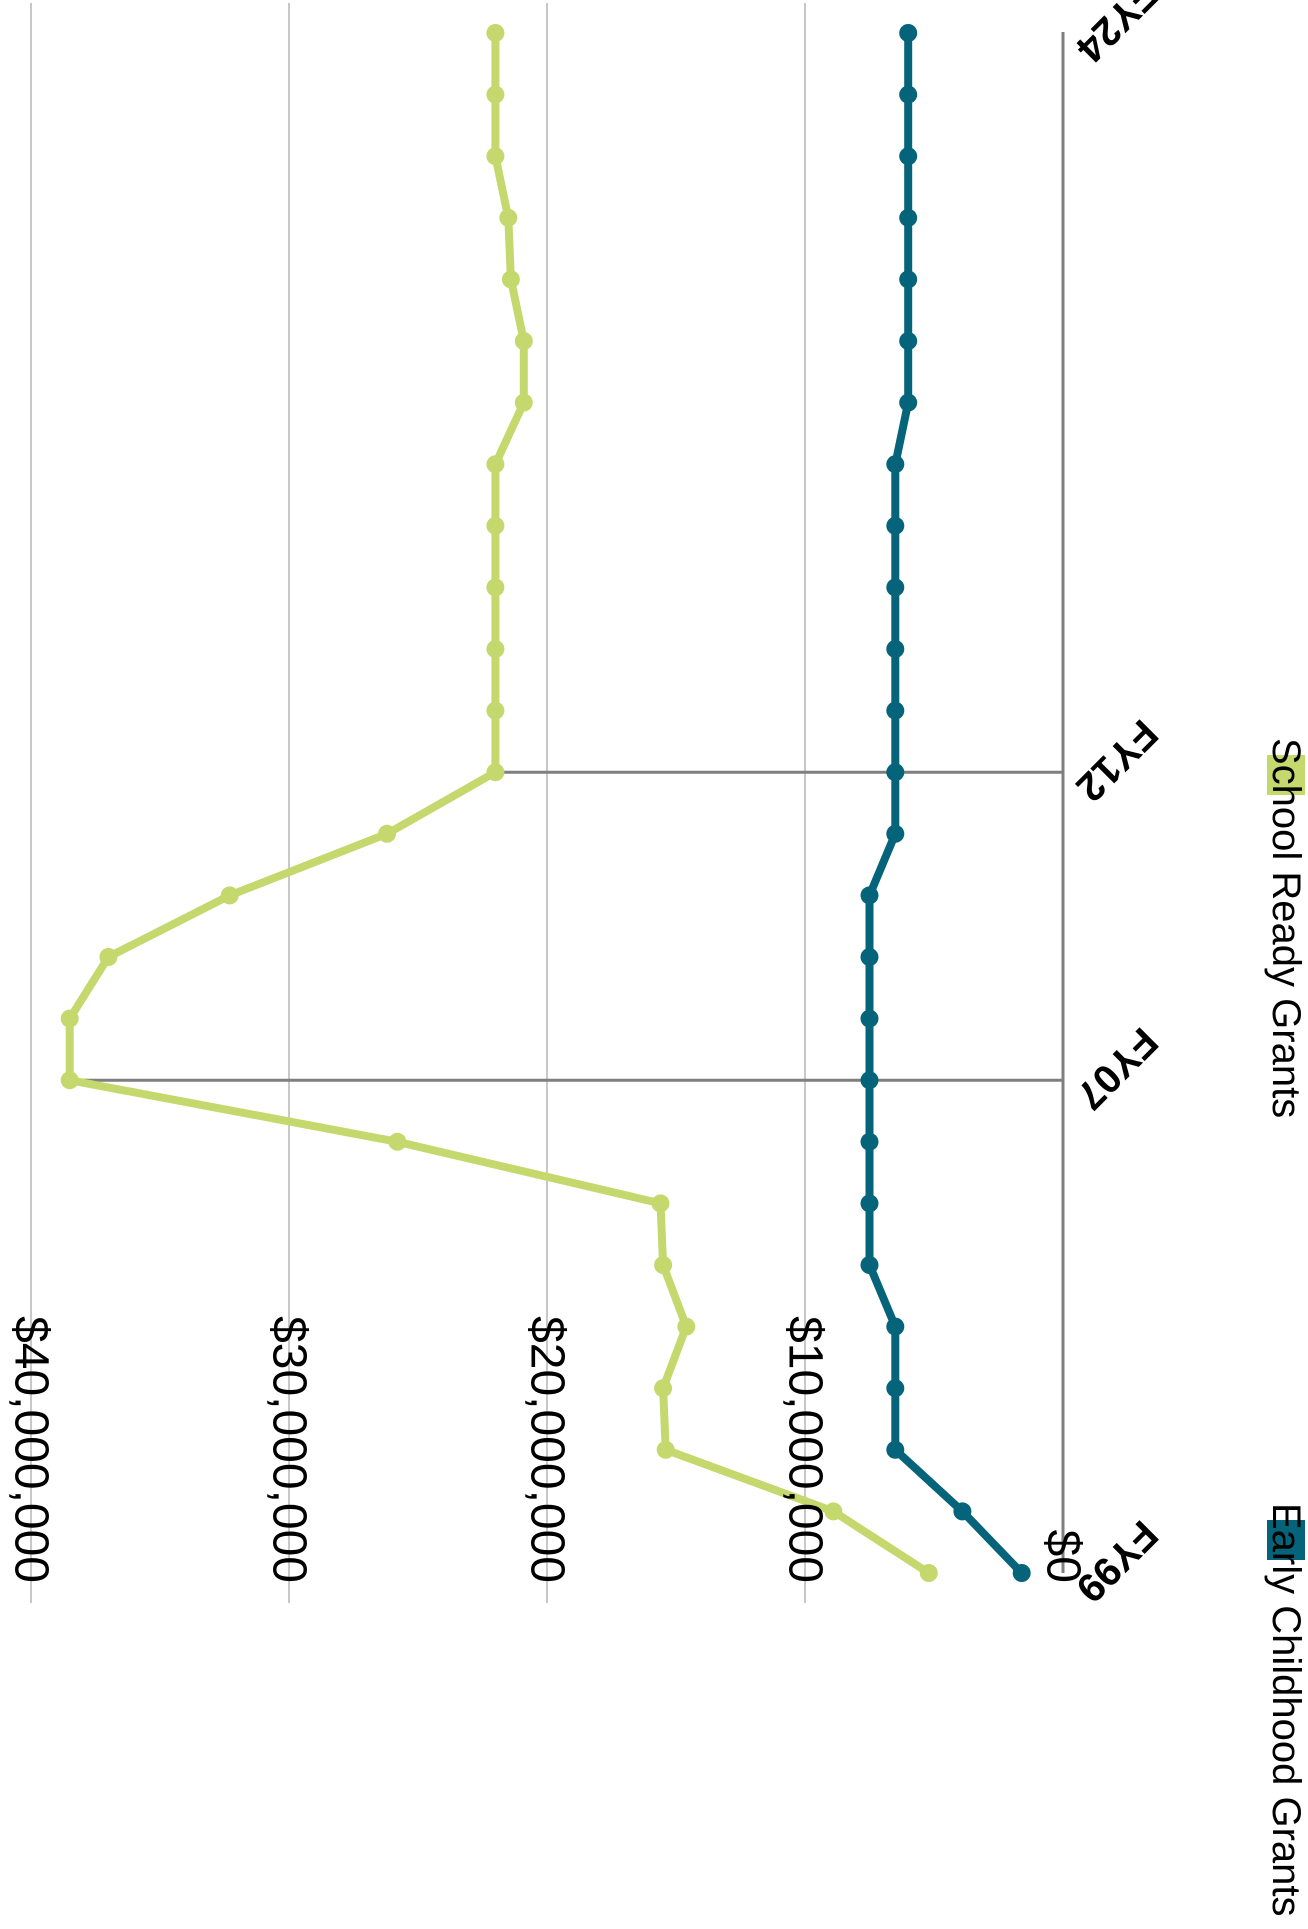  What do you see at coordinates (805, 1449) in the screenshot?
I see `y-tick-label: $10,000,000` at bounding box center [805, 1449].